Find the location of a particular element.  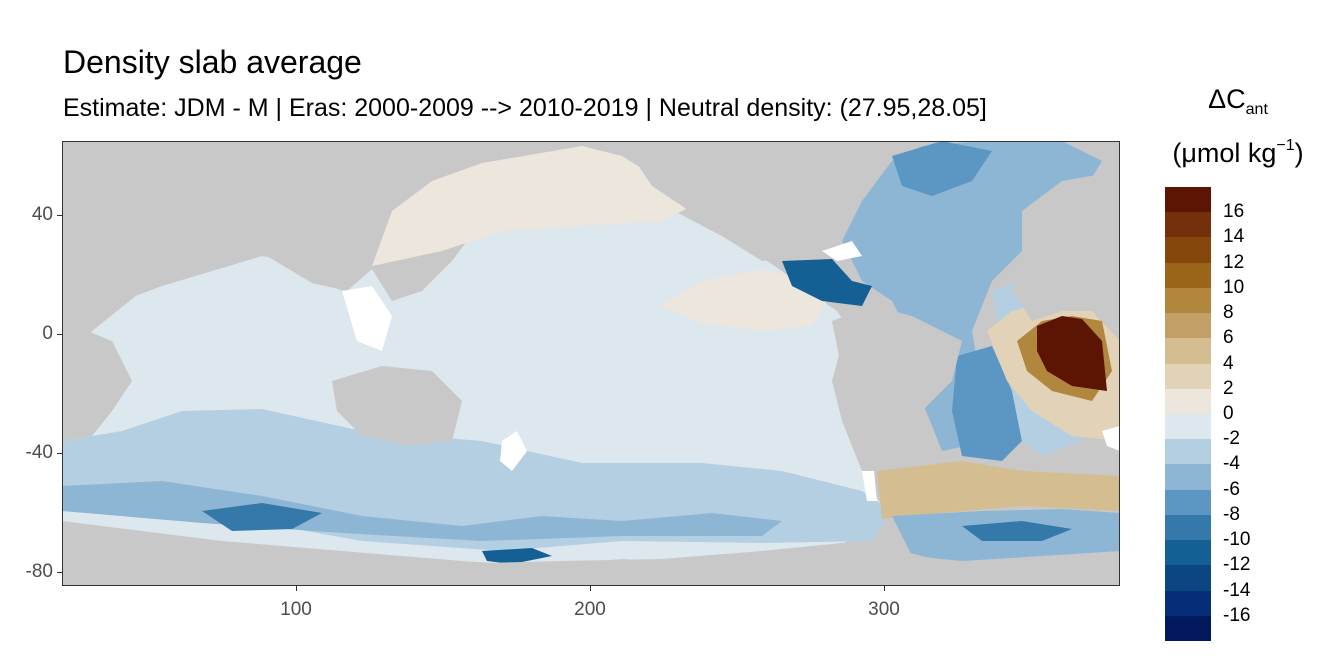

legend-unit-prefix: (μmol kg is located at coordinates (1224, 153).